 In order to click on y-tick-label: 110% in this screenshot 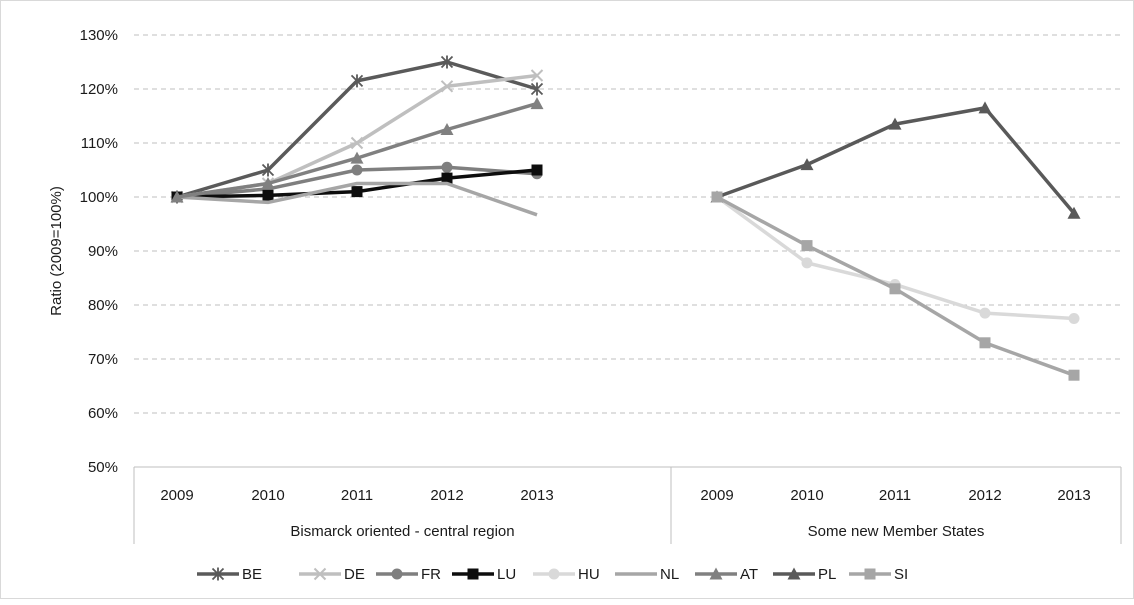, I will do `click(99, 143)`.